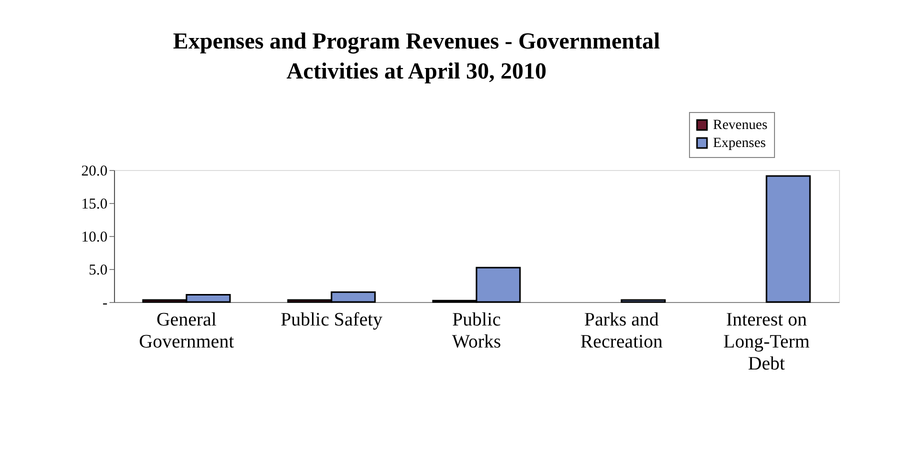 The height and width of the screenshot is (459, 915). Describe the element at coordinates (94, 238) in the screenshot. I see `y-tick-label: 10.0` at that location.